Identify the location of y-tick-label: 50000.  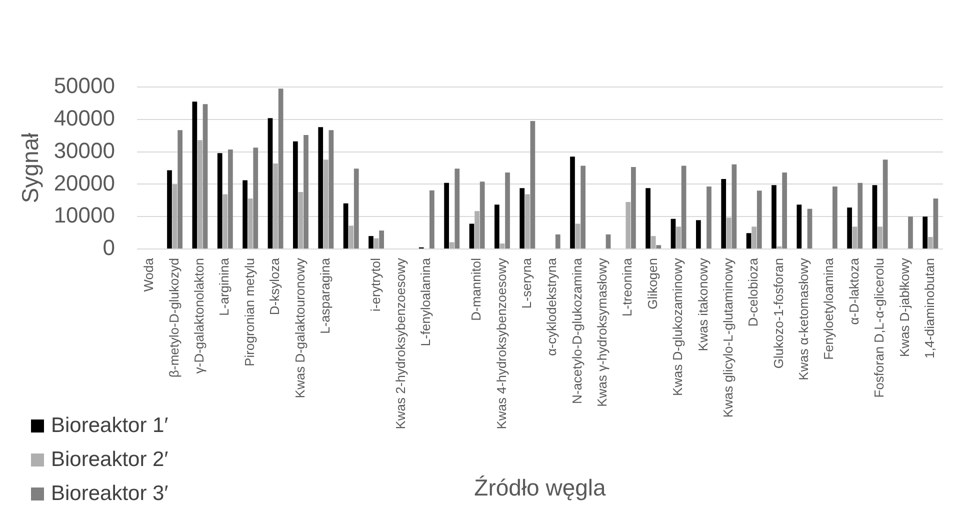
(84, 85).